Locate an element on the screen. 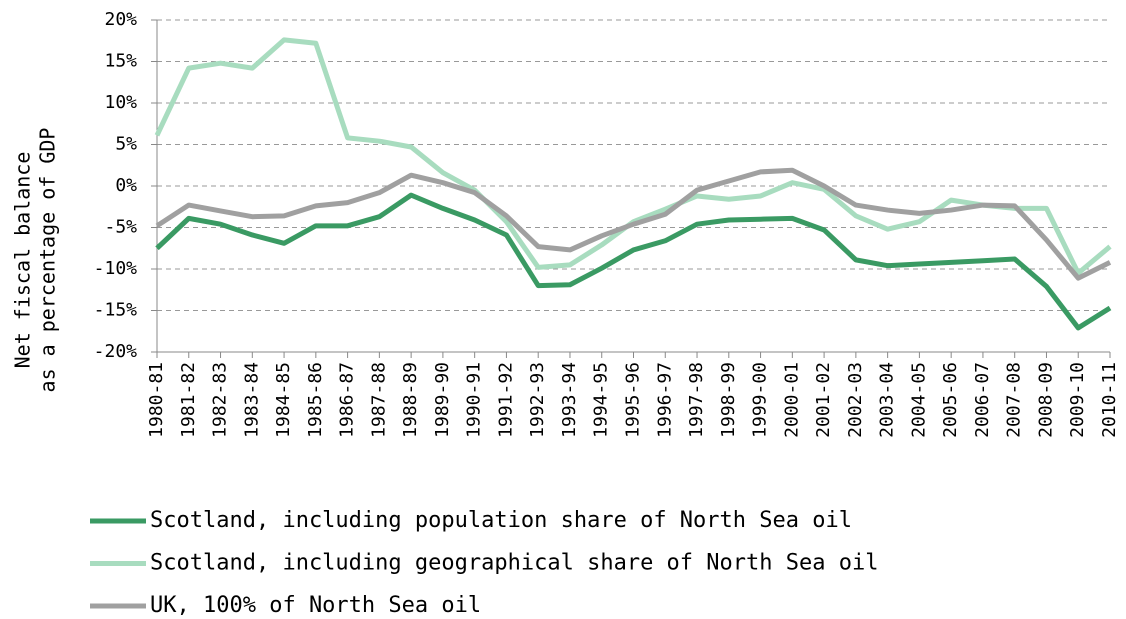 The width and height of the screenshot is (1126, 619). x-tick-label: 2006-07 is located at coordinates (982, 400).